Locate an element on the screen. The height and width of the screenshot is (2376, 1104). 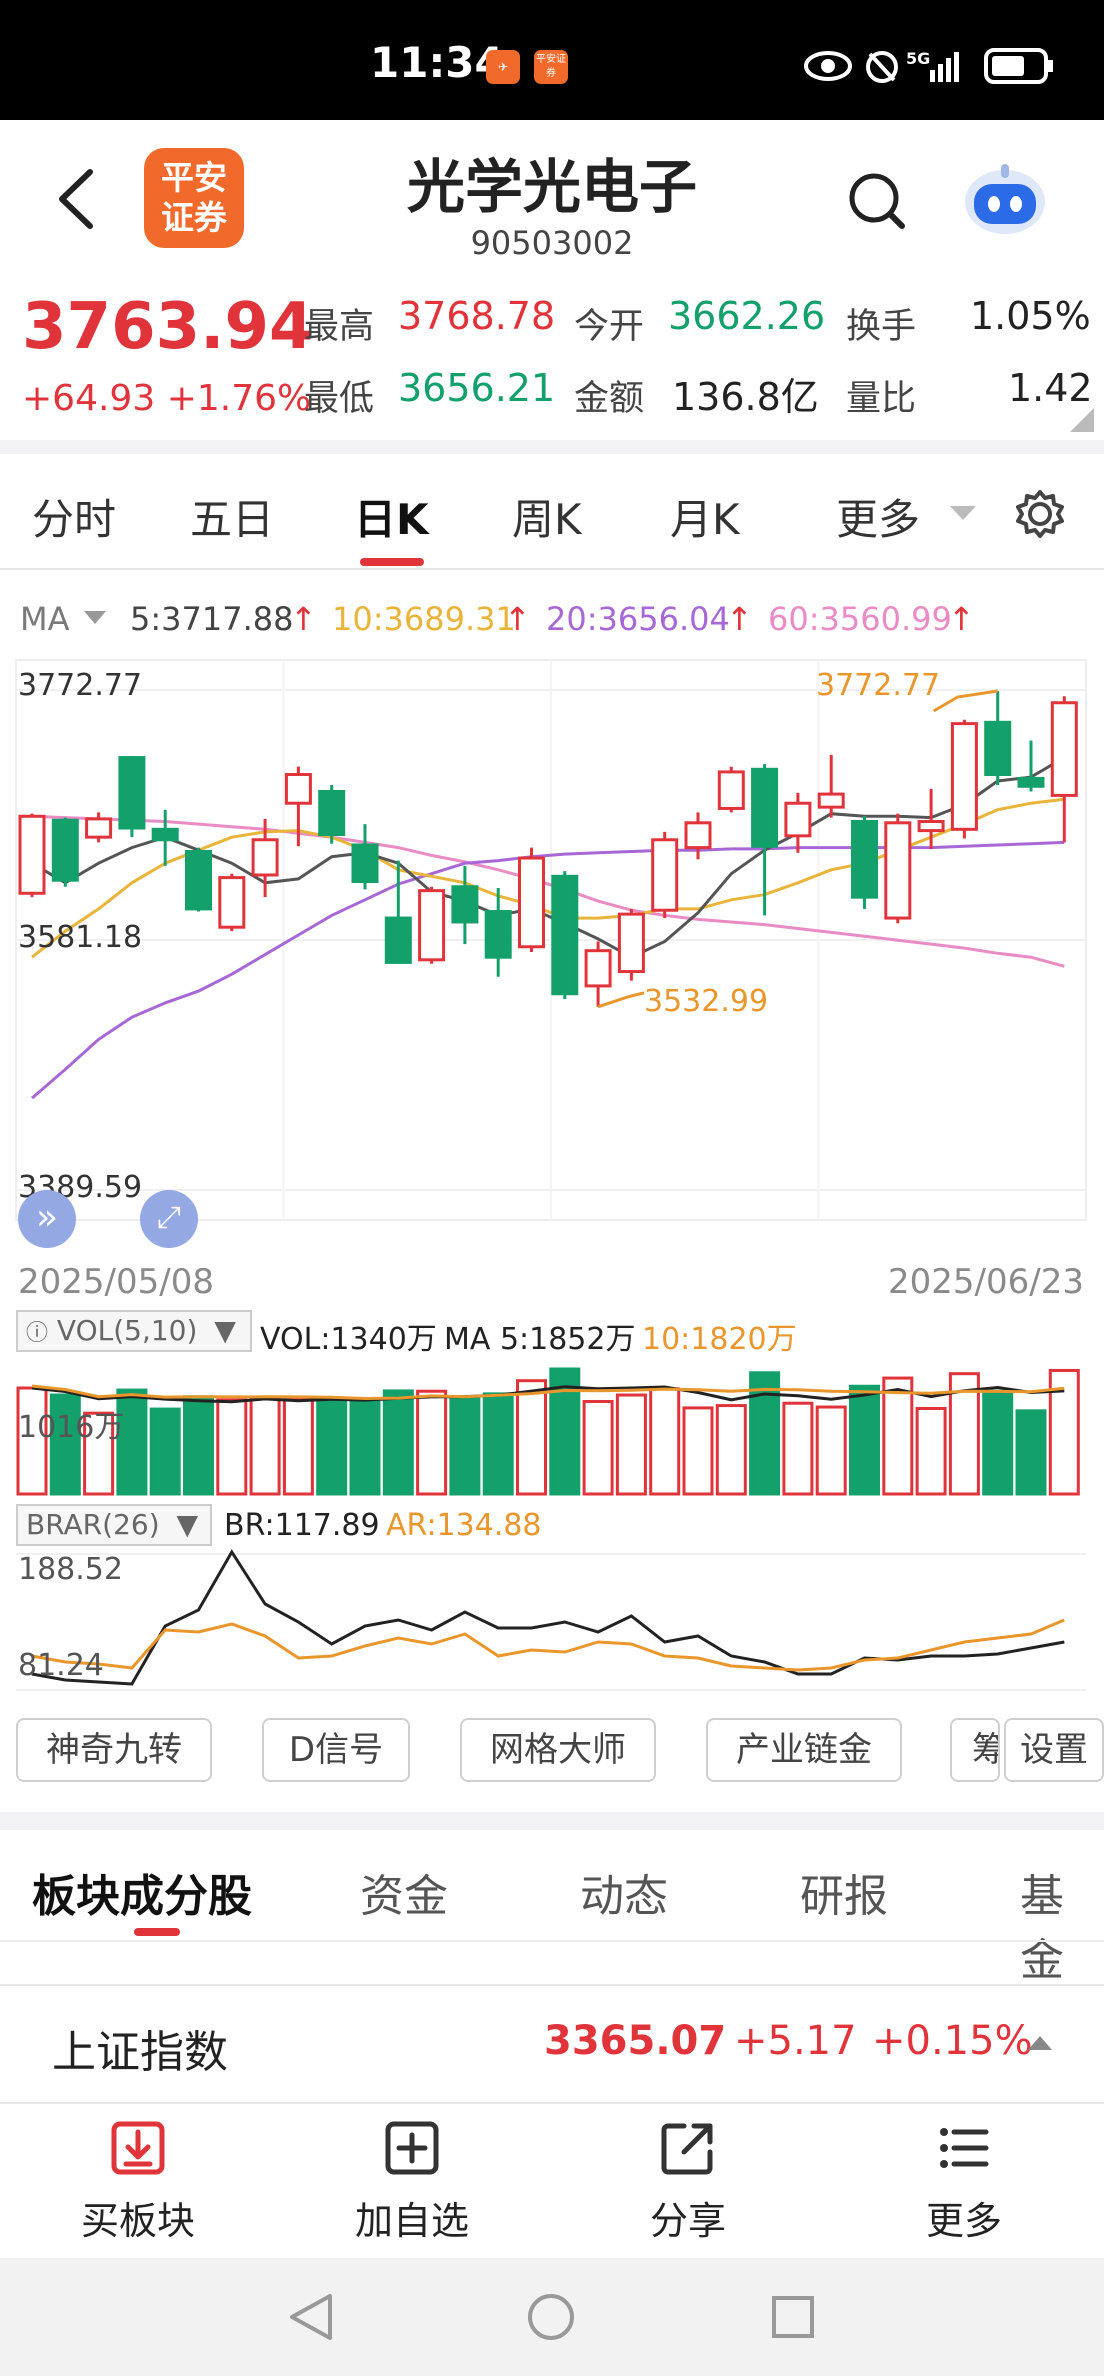
nav-home-icon is located at coordinates (551, 2317).